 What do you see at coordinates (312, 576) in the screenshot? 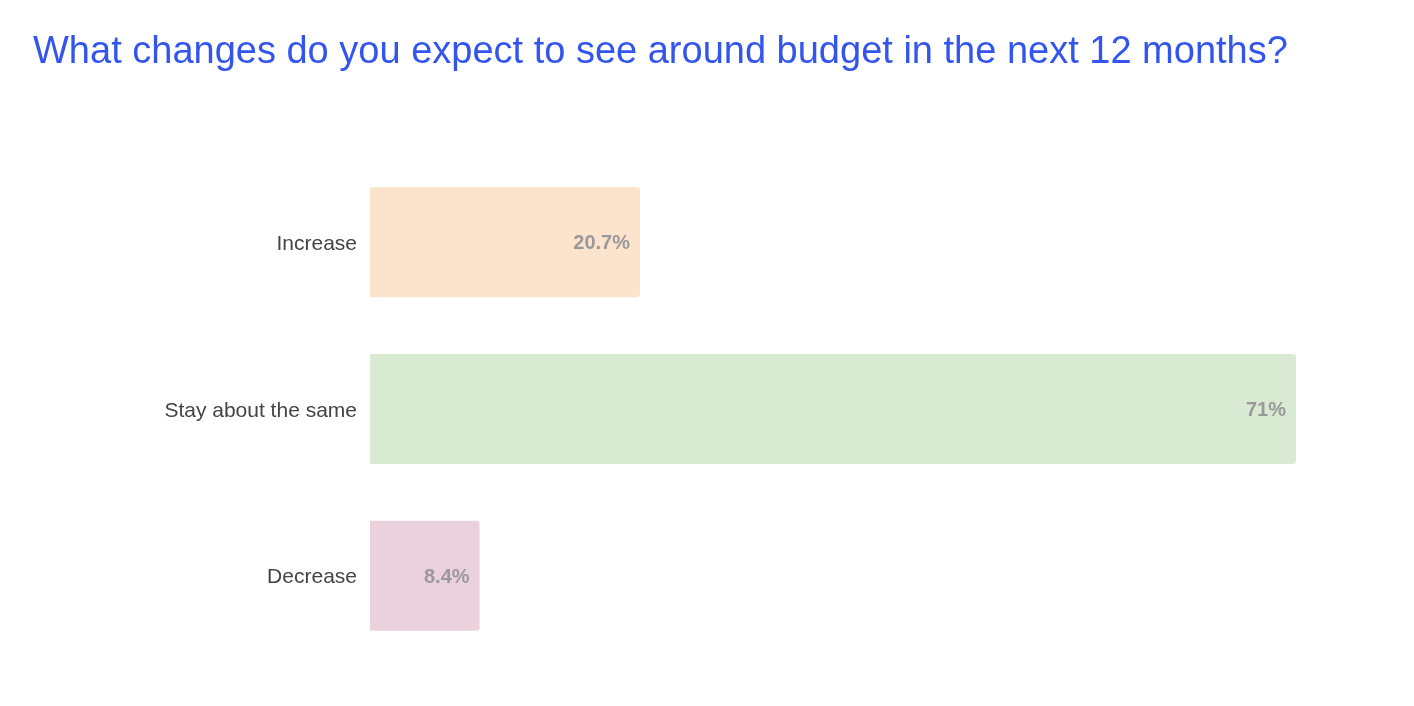
I see `y-tick-label: Decrease` at bounding box center [312, 576].